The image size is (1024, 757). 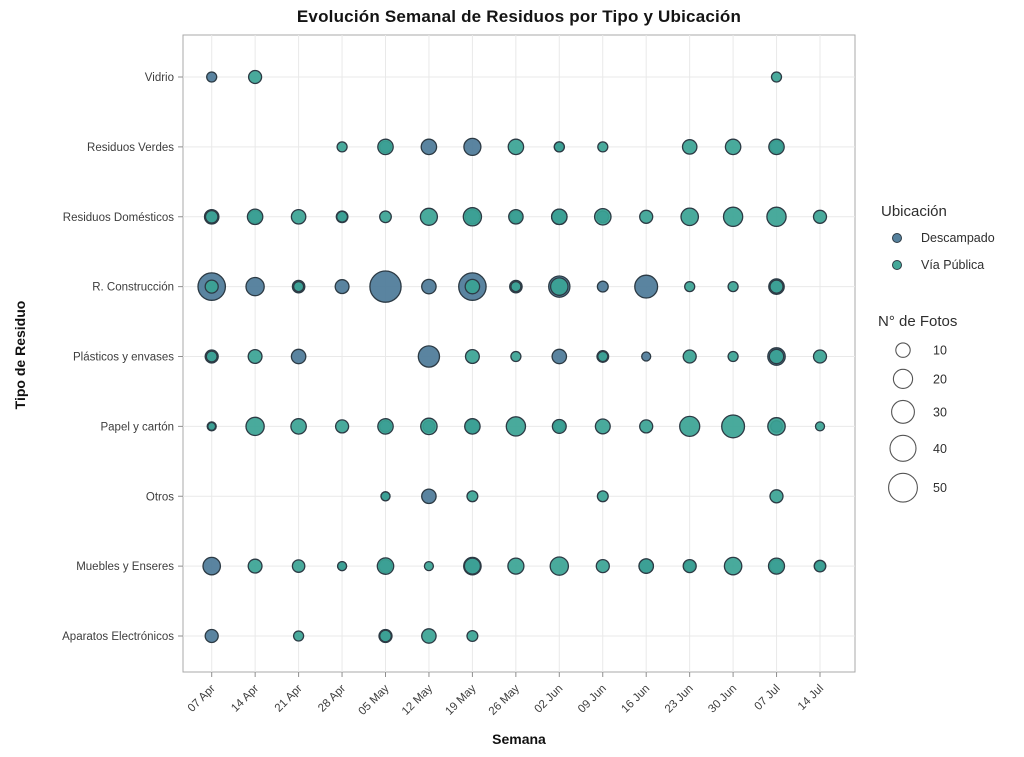 What do you see at coordinates (160, 497) in the screenshot?
I see `y-tick-label: Otros` at bounding box center [160, 497].